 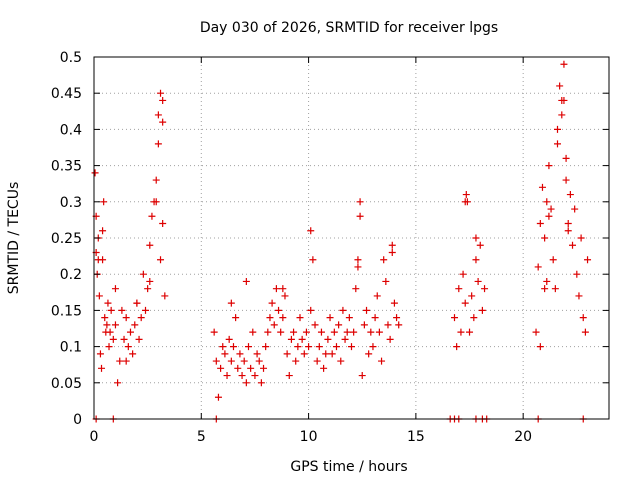 I want to click on y-tick-label: 0.1, so click(x=71, y=348).